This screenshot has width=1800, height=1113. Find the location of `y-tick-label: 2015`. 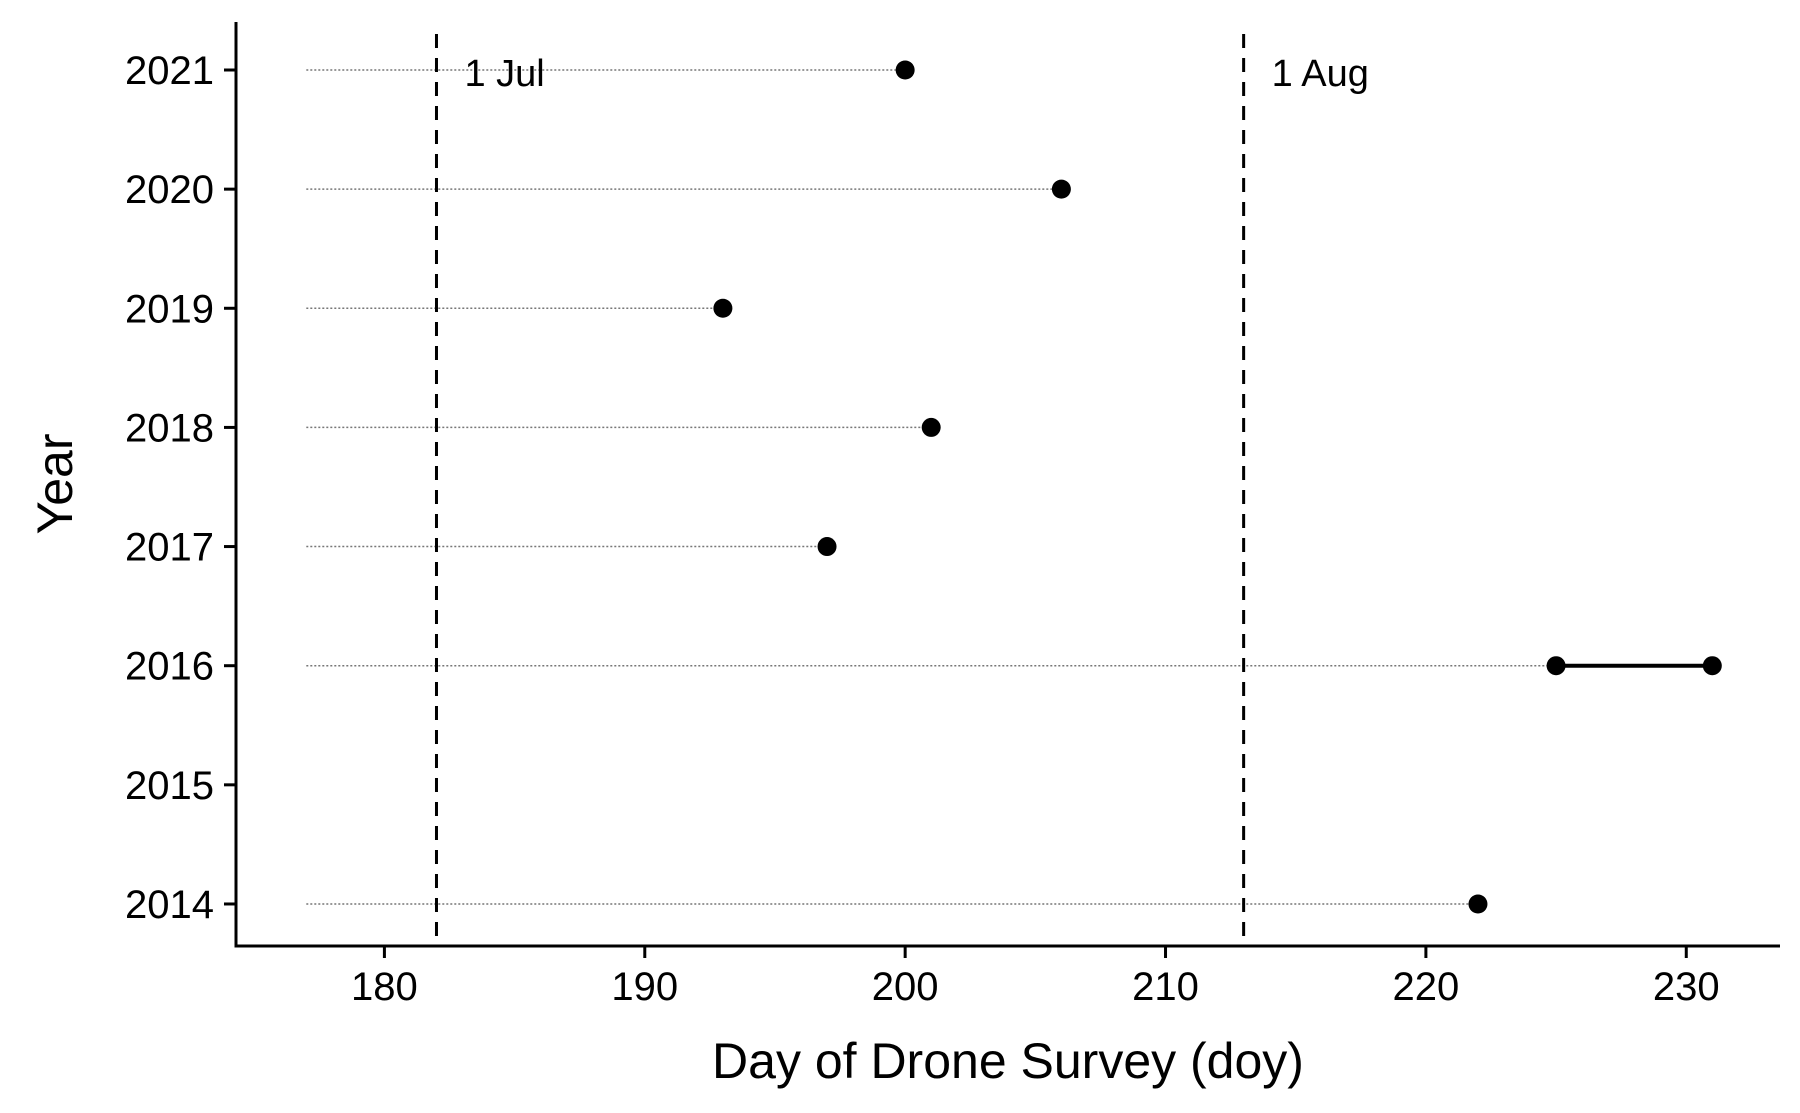

y-tick-label: 2015 is located at coordinates (169, 786).